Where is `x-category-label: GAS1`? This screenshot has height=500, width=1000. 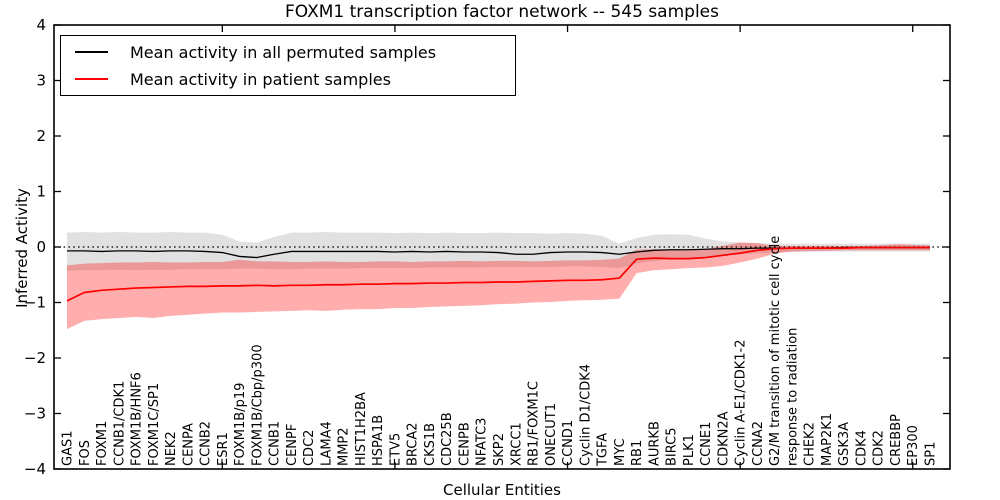 x-category-label: GAS1 is located at coordinates (68, 449).